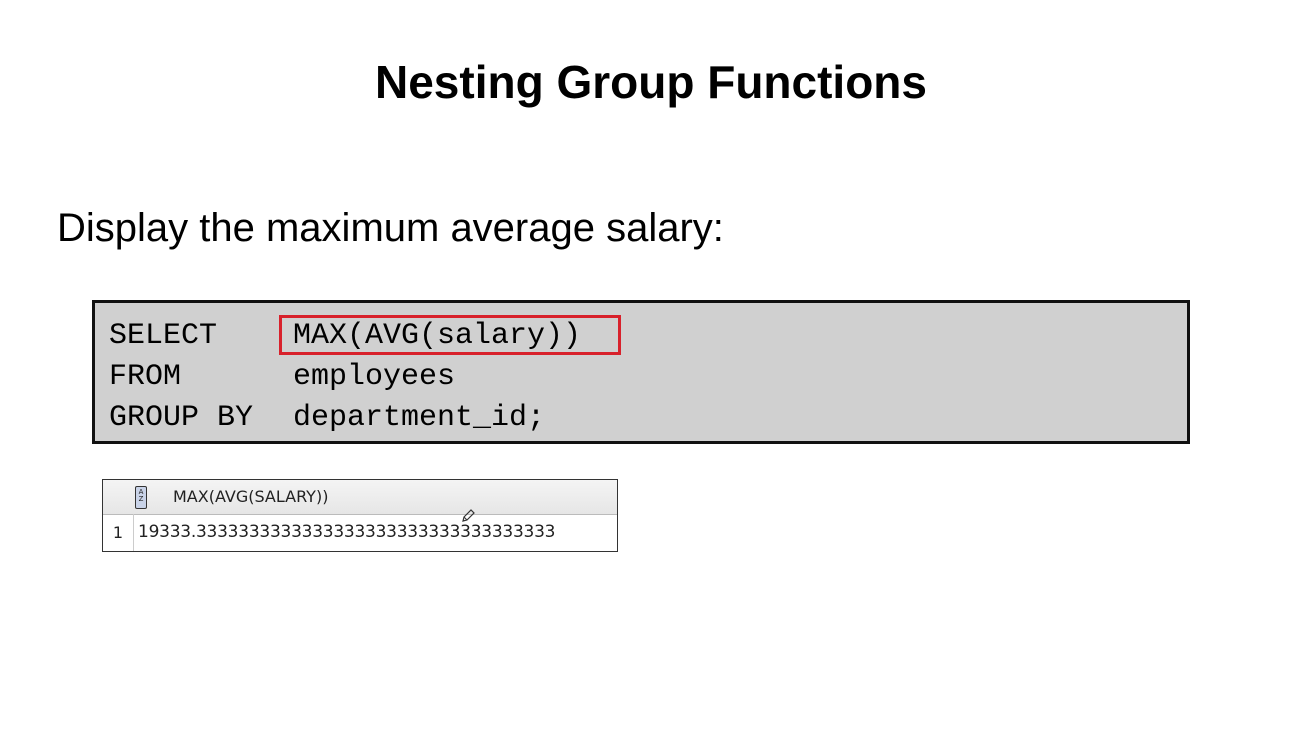 This screenshot has width=1308, height=756. I want to click on sql-argument: employees, so click(374, 377).